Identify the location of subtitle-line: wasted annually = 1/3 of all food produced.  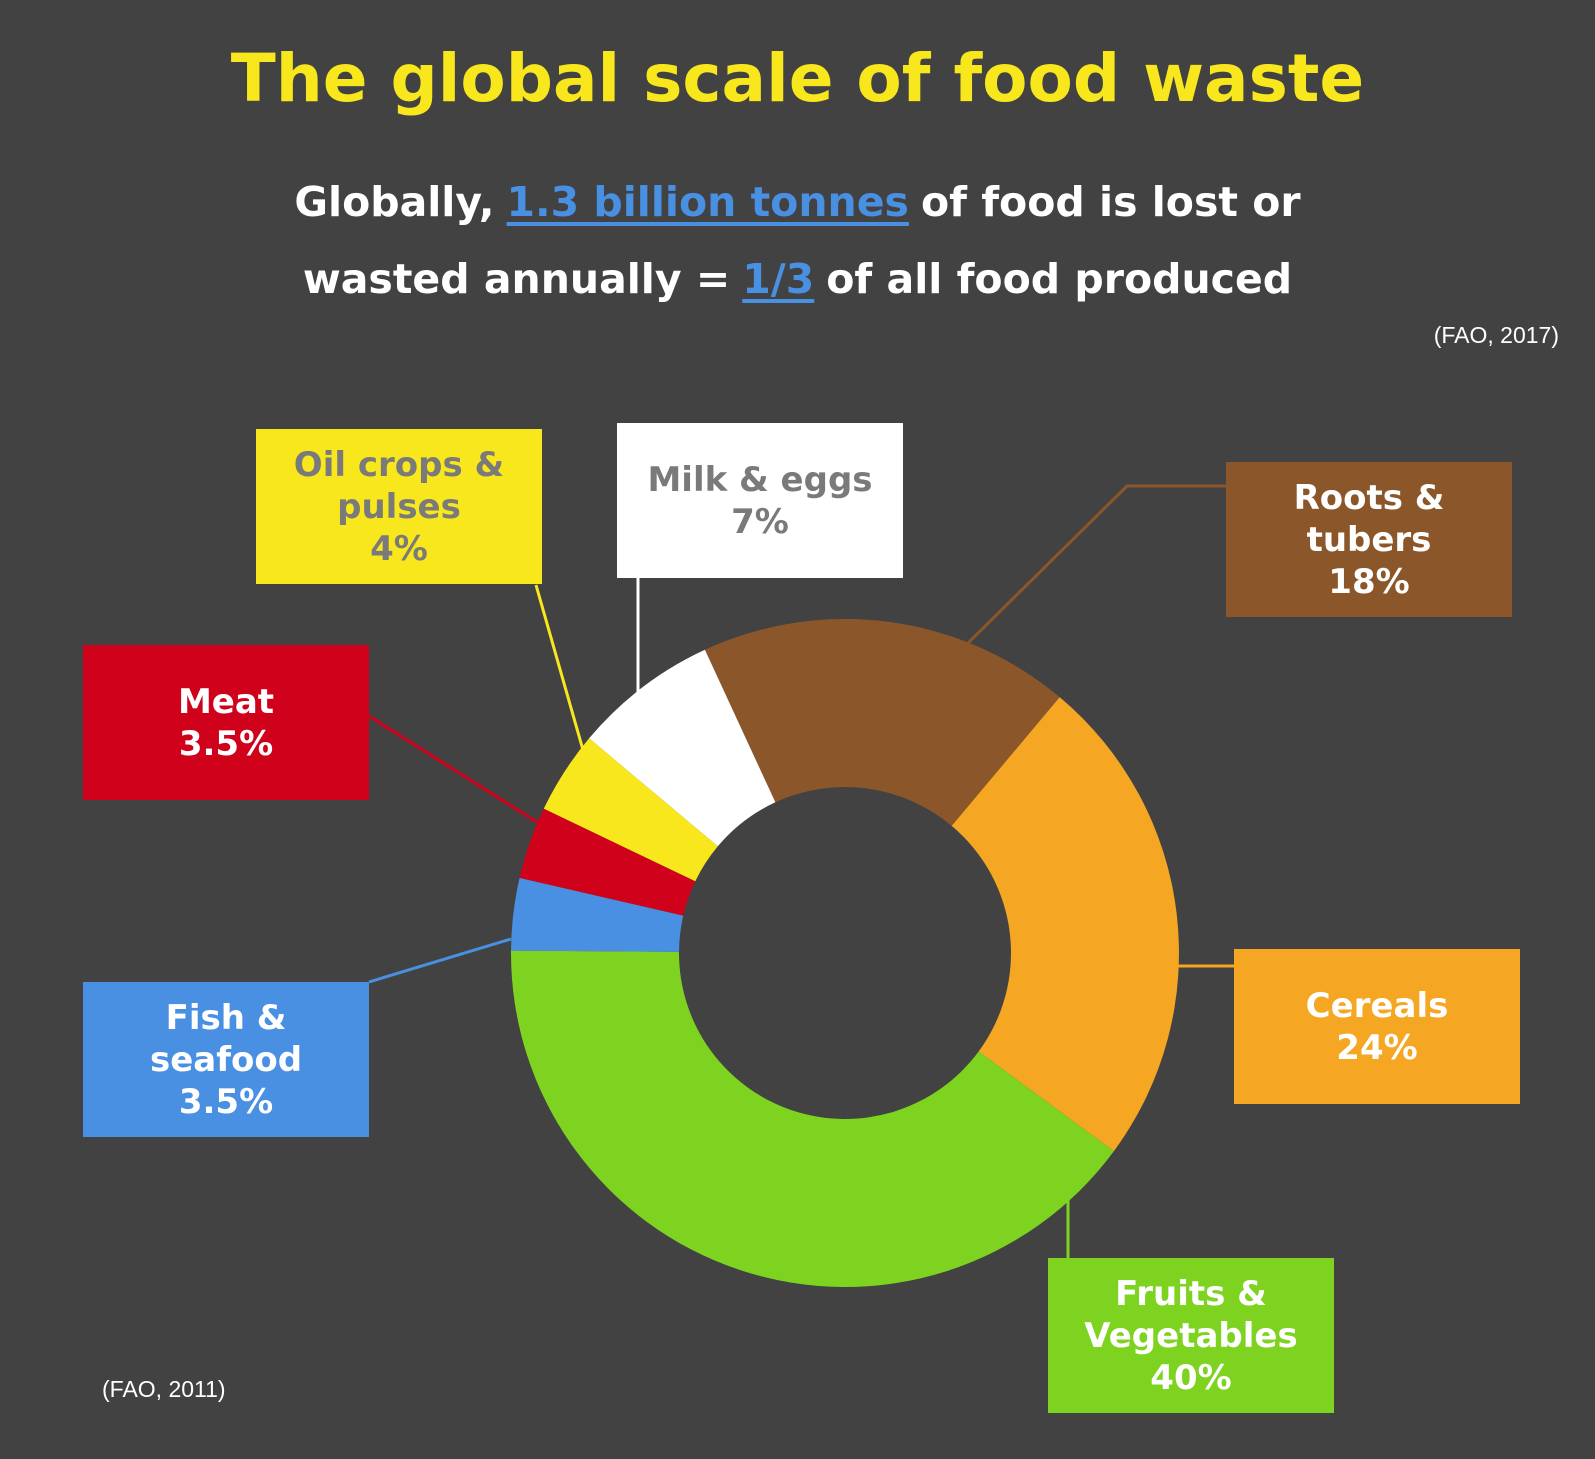
(797, 279).